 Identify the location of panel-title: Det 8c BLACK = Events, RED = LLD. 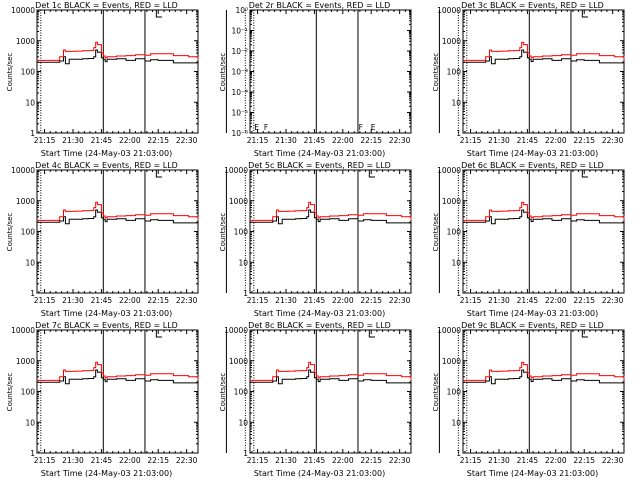
(319, 325).